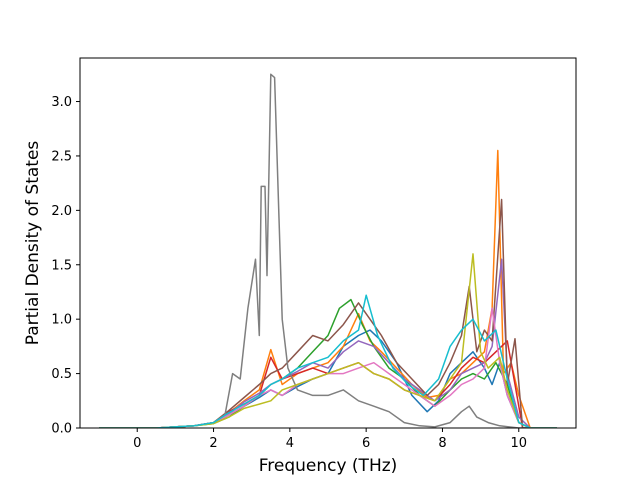  Describe the element at coordinates (61, 156) in the screenshot. I see `y-tick-label: 2.5` at that location.